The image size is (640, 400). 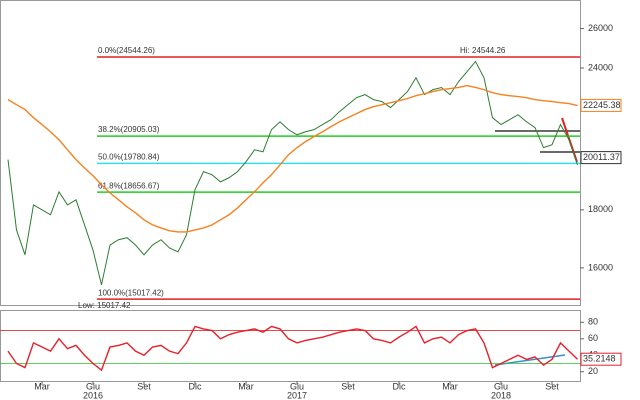 I want to click on y-tick-label: 80, so click(x=593, y=322).